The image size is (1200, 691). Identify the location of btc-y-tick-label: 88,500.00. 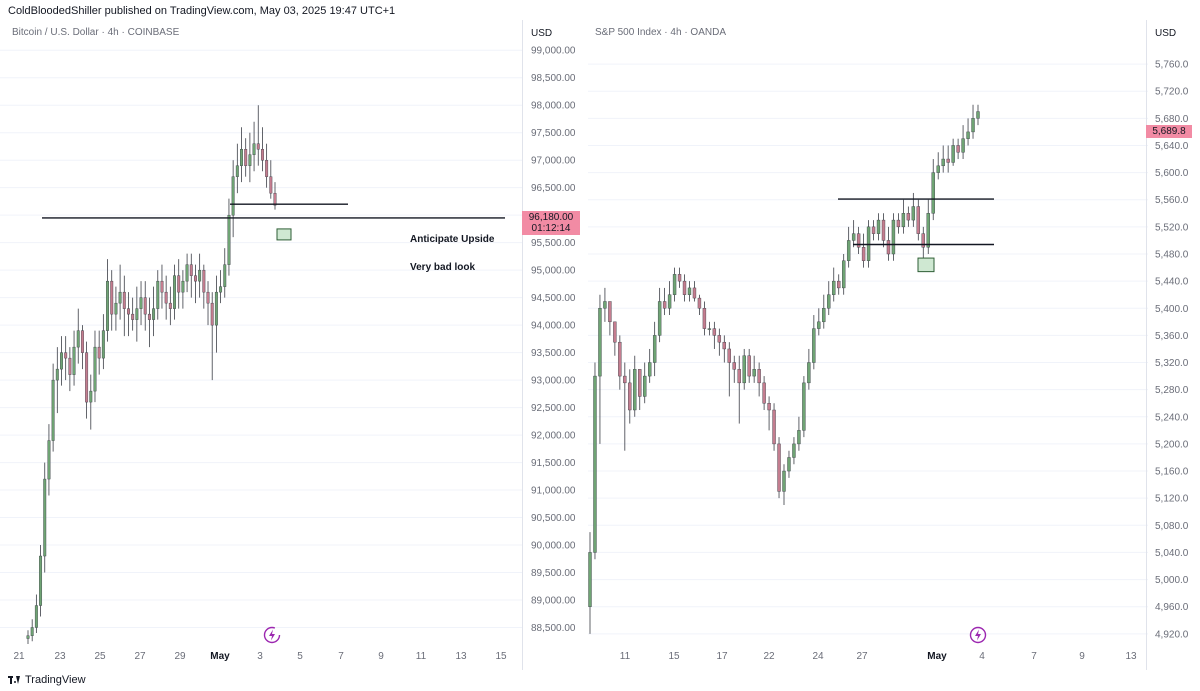
(553, 628).